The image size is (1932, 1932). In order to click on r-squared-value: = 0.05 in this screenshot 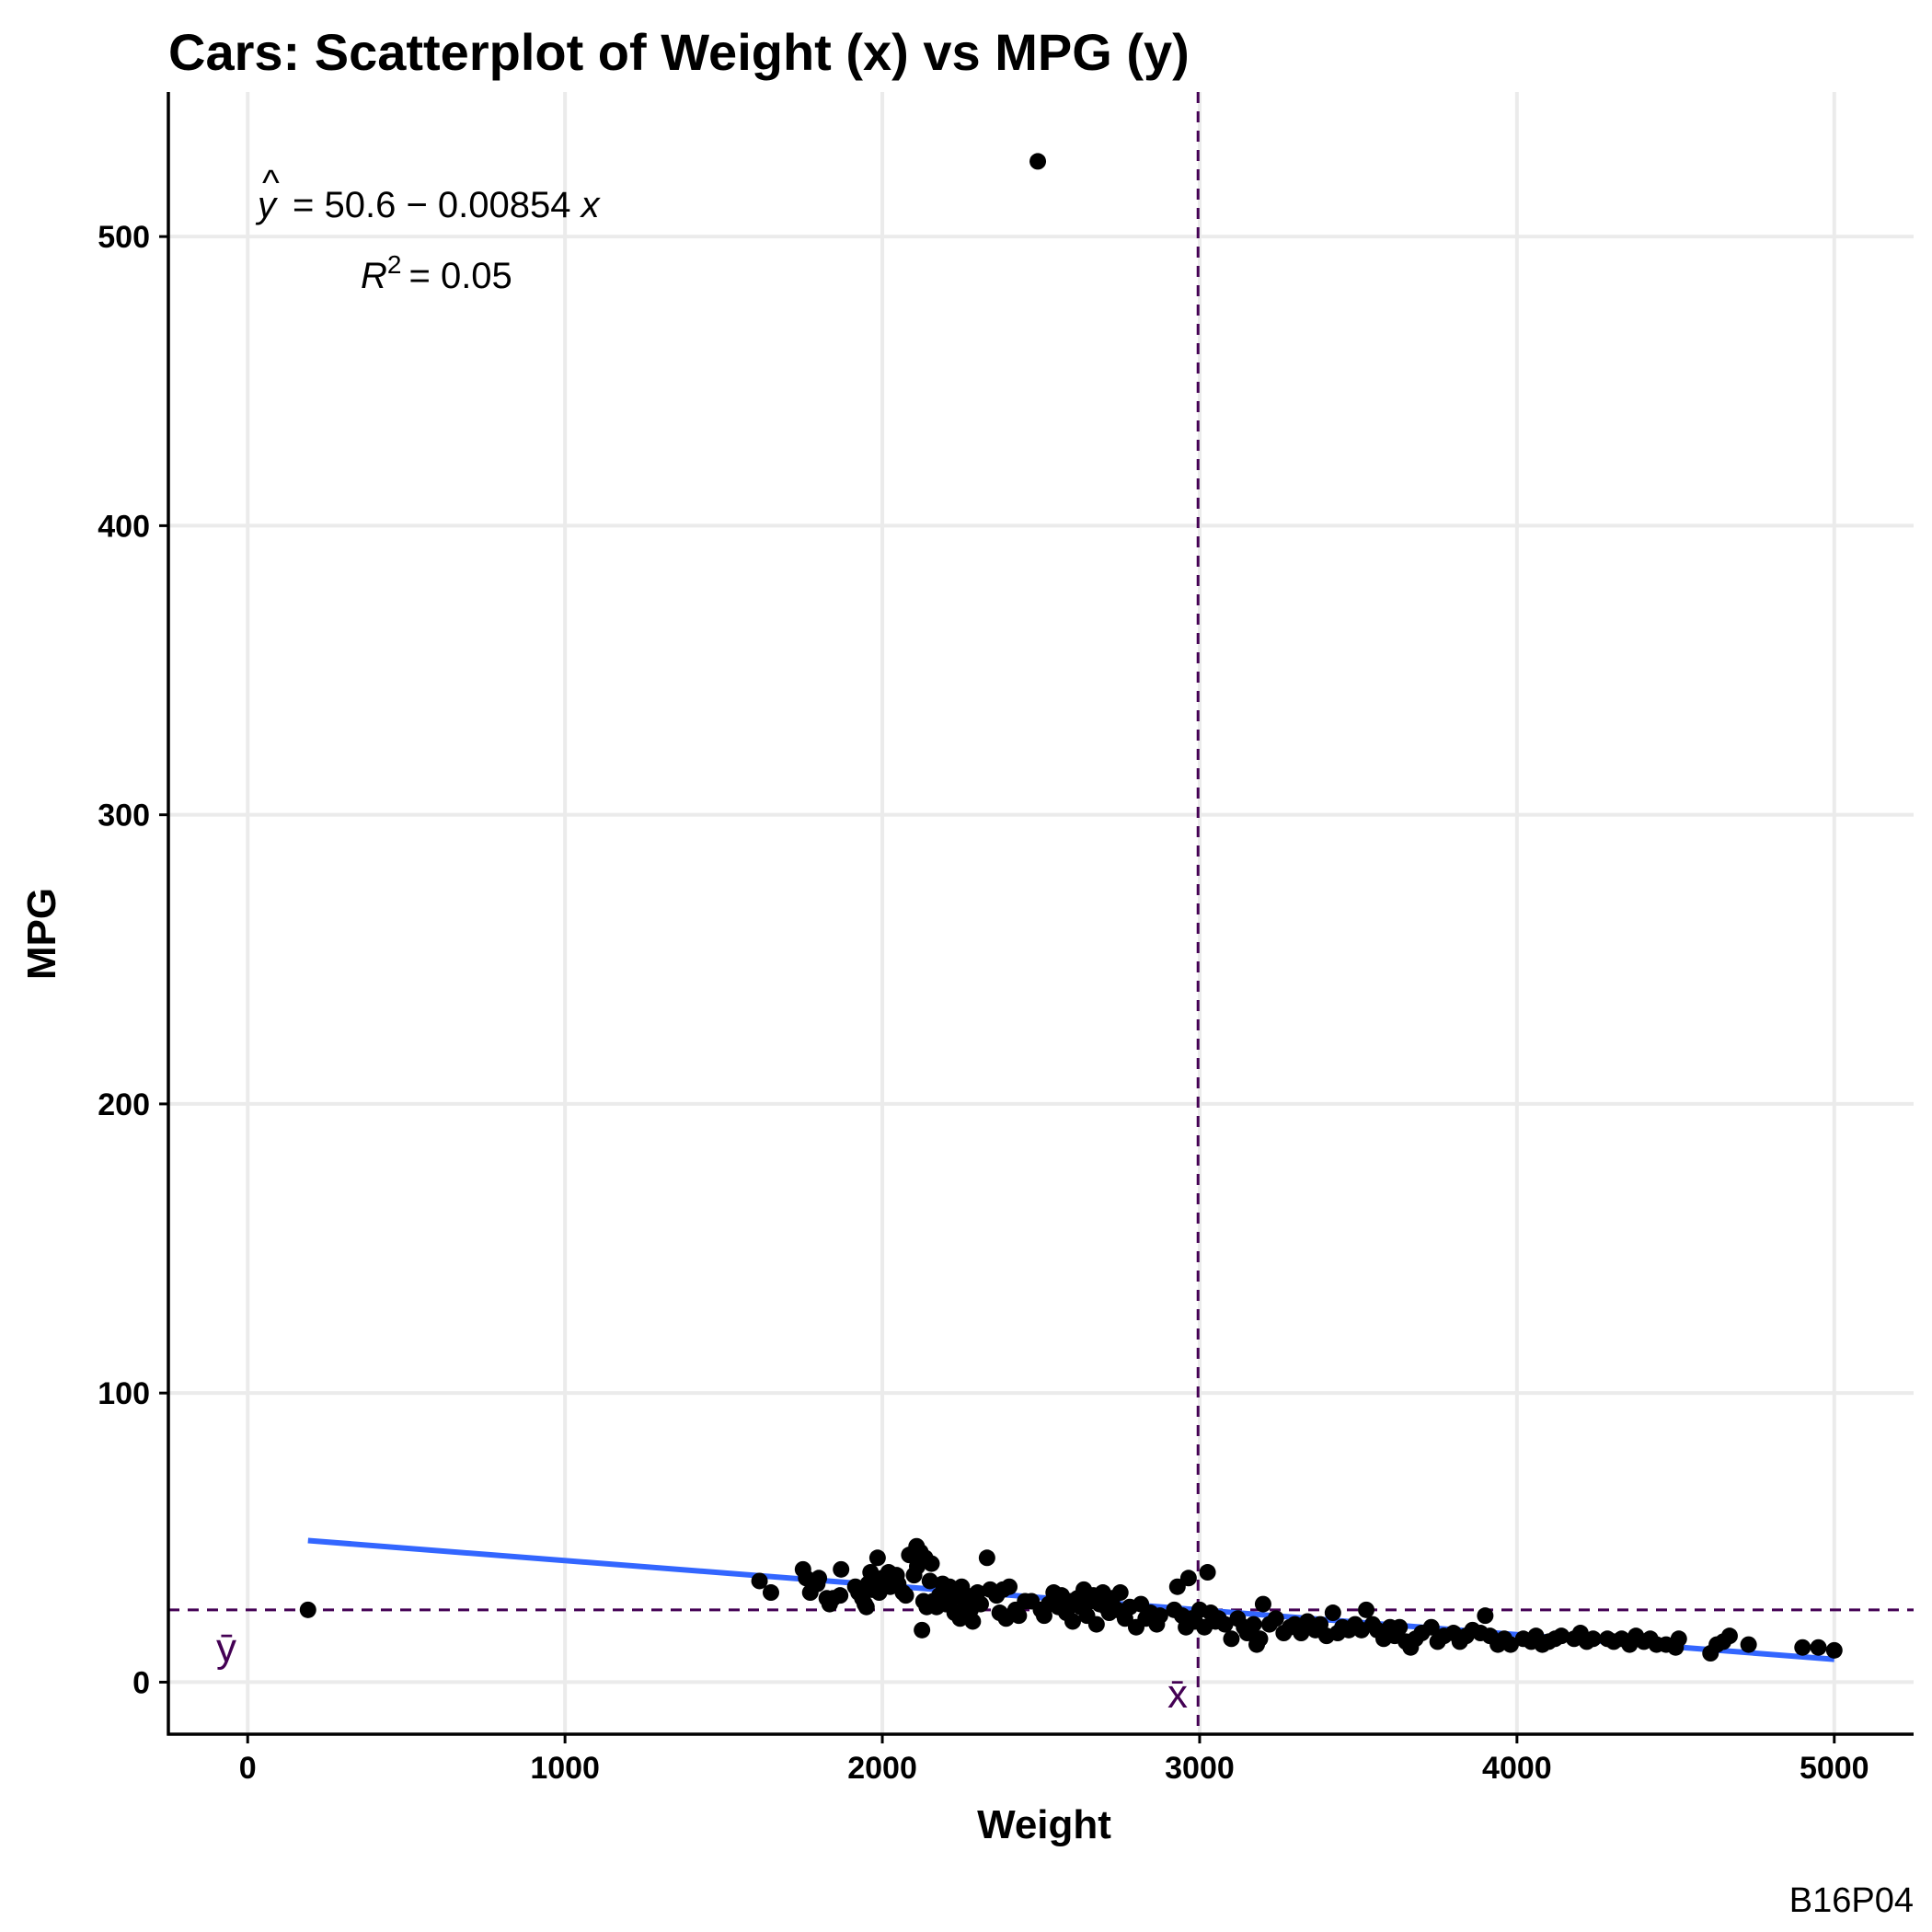, I will do `click(460, 276)`.